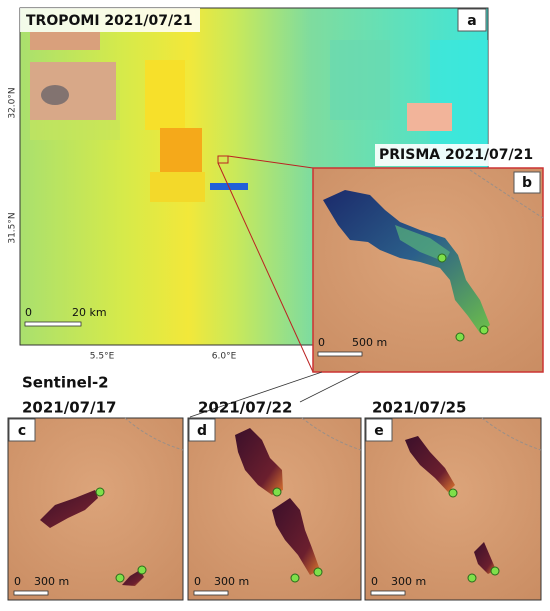 The height and width of the screenshot is (611, 550). What do you see at coordinates (223, 159) in the screenshot?
I see `zoom-box` at bounding box center [223, 159].